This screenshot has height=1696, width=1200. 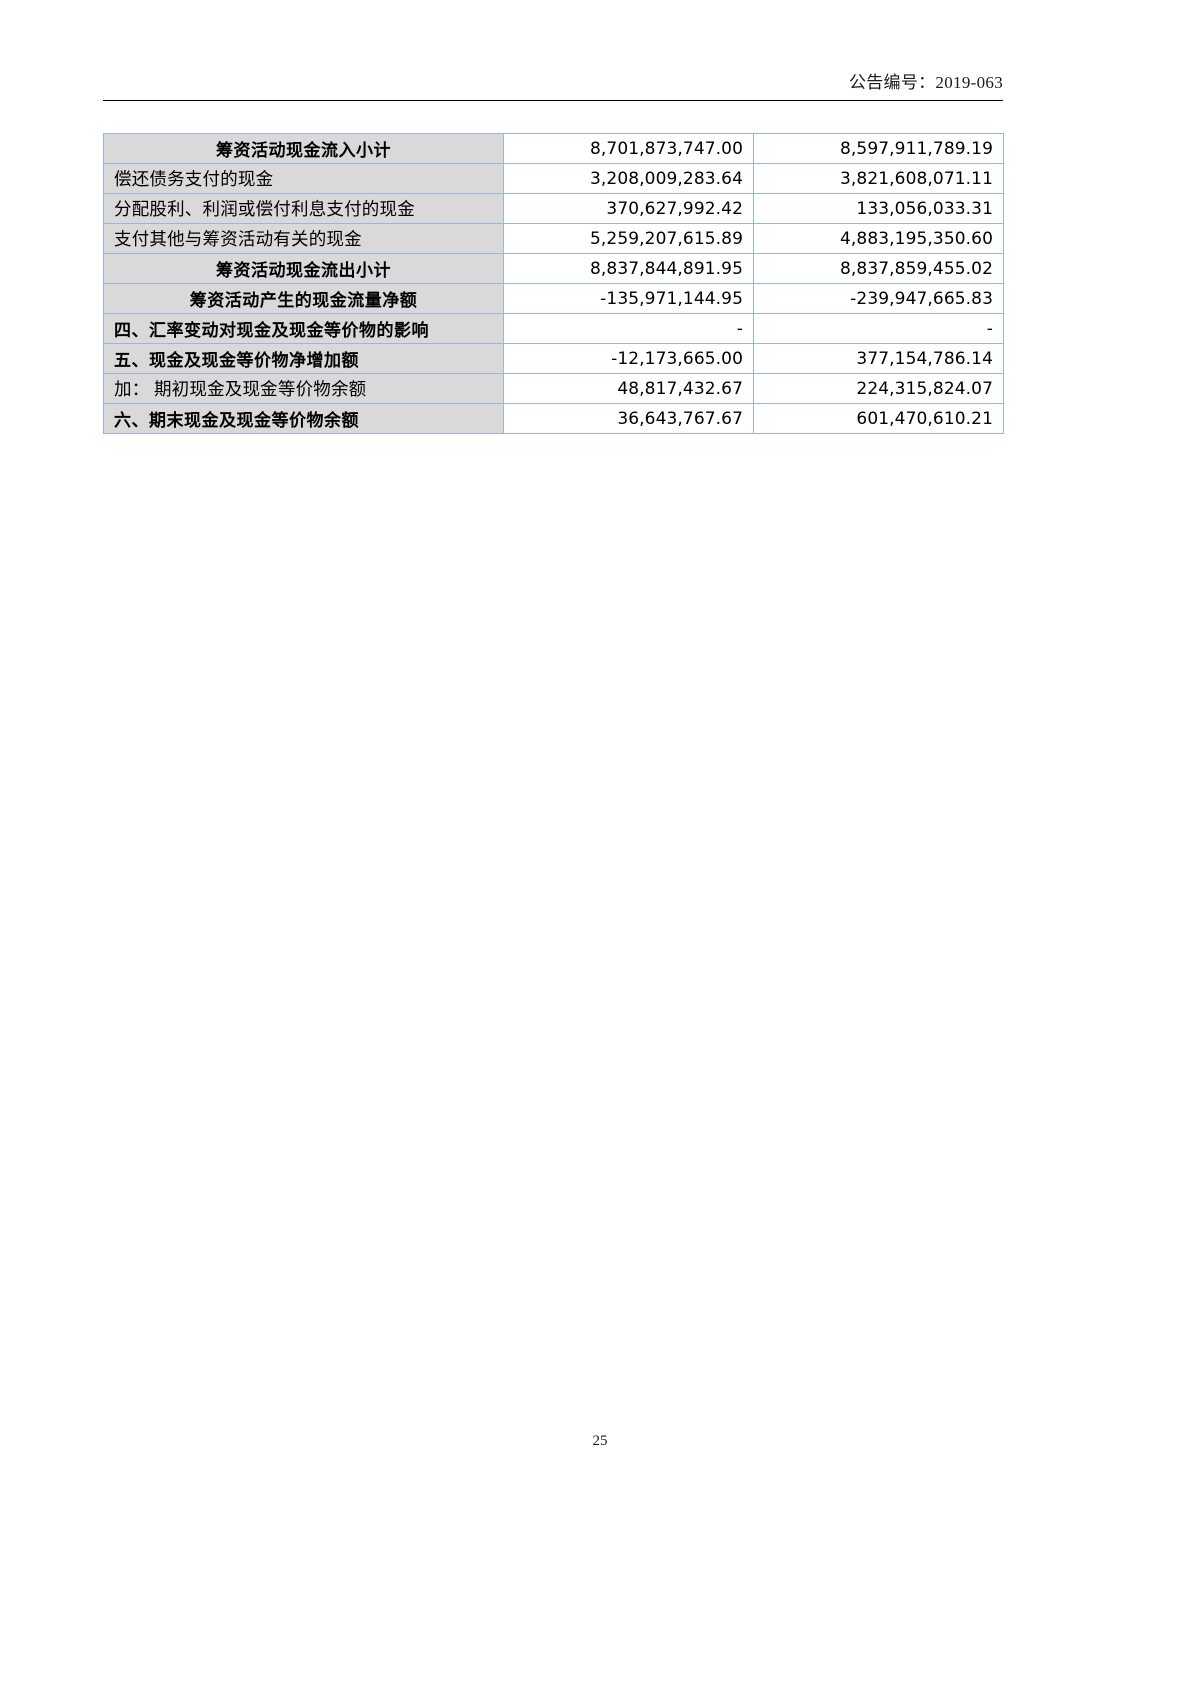 I want to click on page-header: 公告编号：2019-063, so click(x=553, y=80).